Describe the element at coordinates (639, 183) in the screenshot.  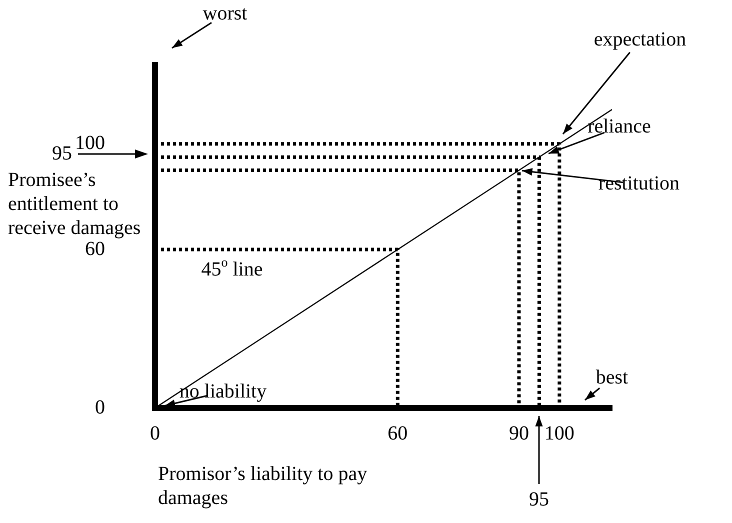
I see `annotation: restitution` at that location.